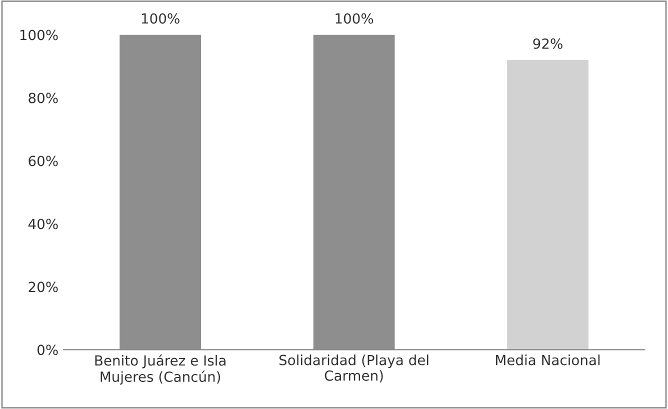 This screenshot has height=409, width=668. What do you see at coordinates (353, 368) in the screenshot?
I see `x-tick-label: Solidaridad (Playa del Carmen)` at bounding box center [353, 368].